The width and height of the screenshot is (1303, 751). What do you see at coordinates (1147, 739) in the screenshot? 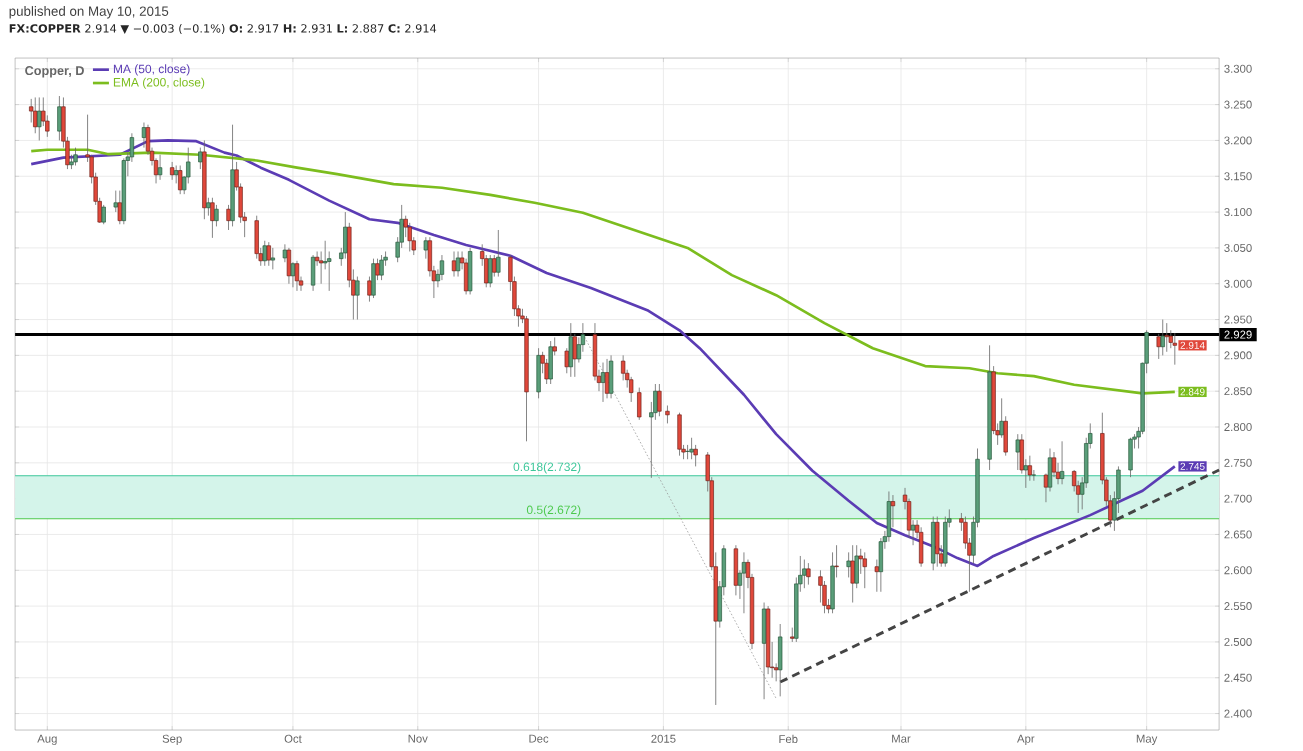
I see `x-tick-label: May` at bounding box center [1147, 739].